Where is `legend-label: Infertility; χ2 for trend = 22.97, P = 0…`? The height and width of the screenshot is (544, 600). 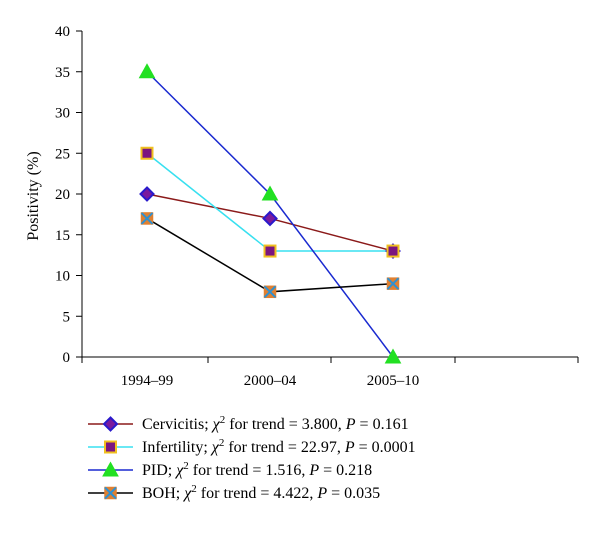 legend-label: Infertility; χ2 for trend = 22.97, P = 0… is located at coordinates (279, 446).